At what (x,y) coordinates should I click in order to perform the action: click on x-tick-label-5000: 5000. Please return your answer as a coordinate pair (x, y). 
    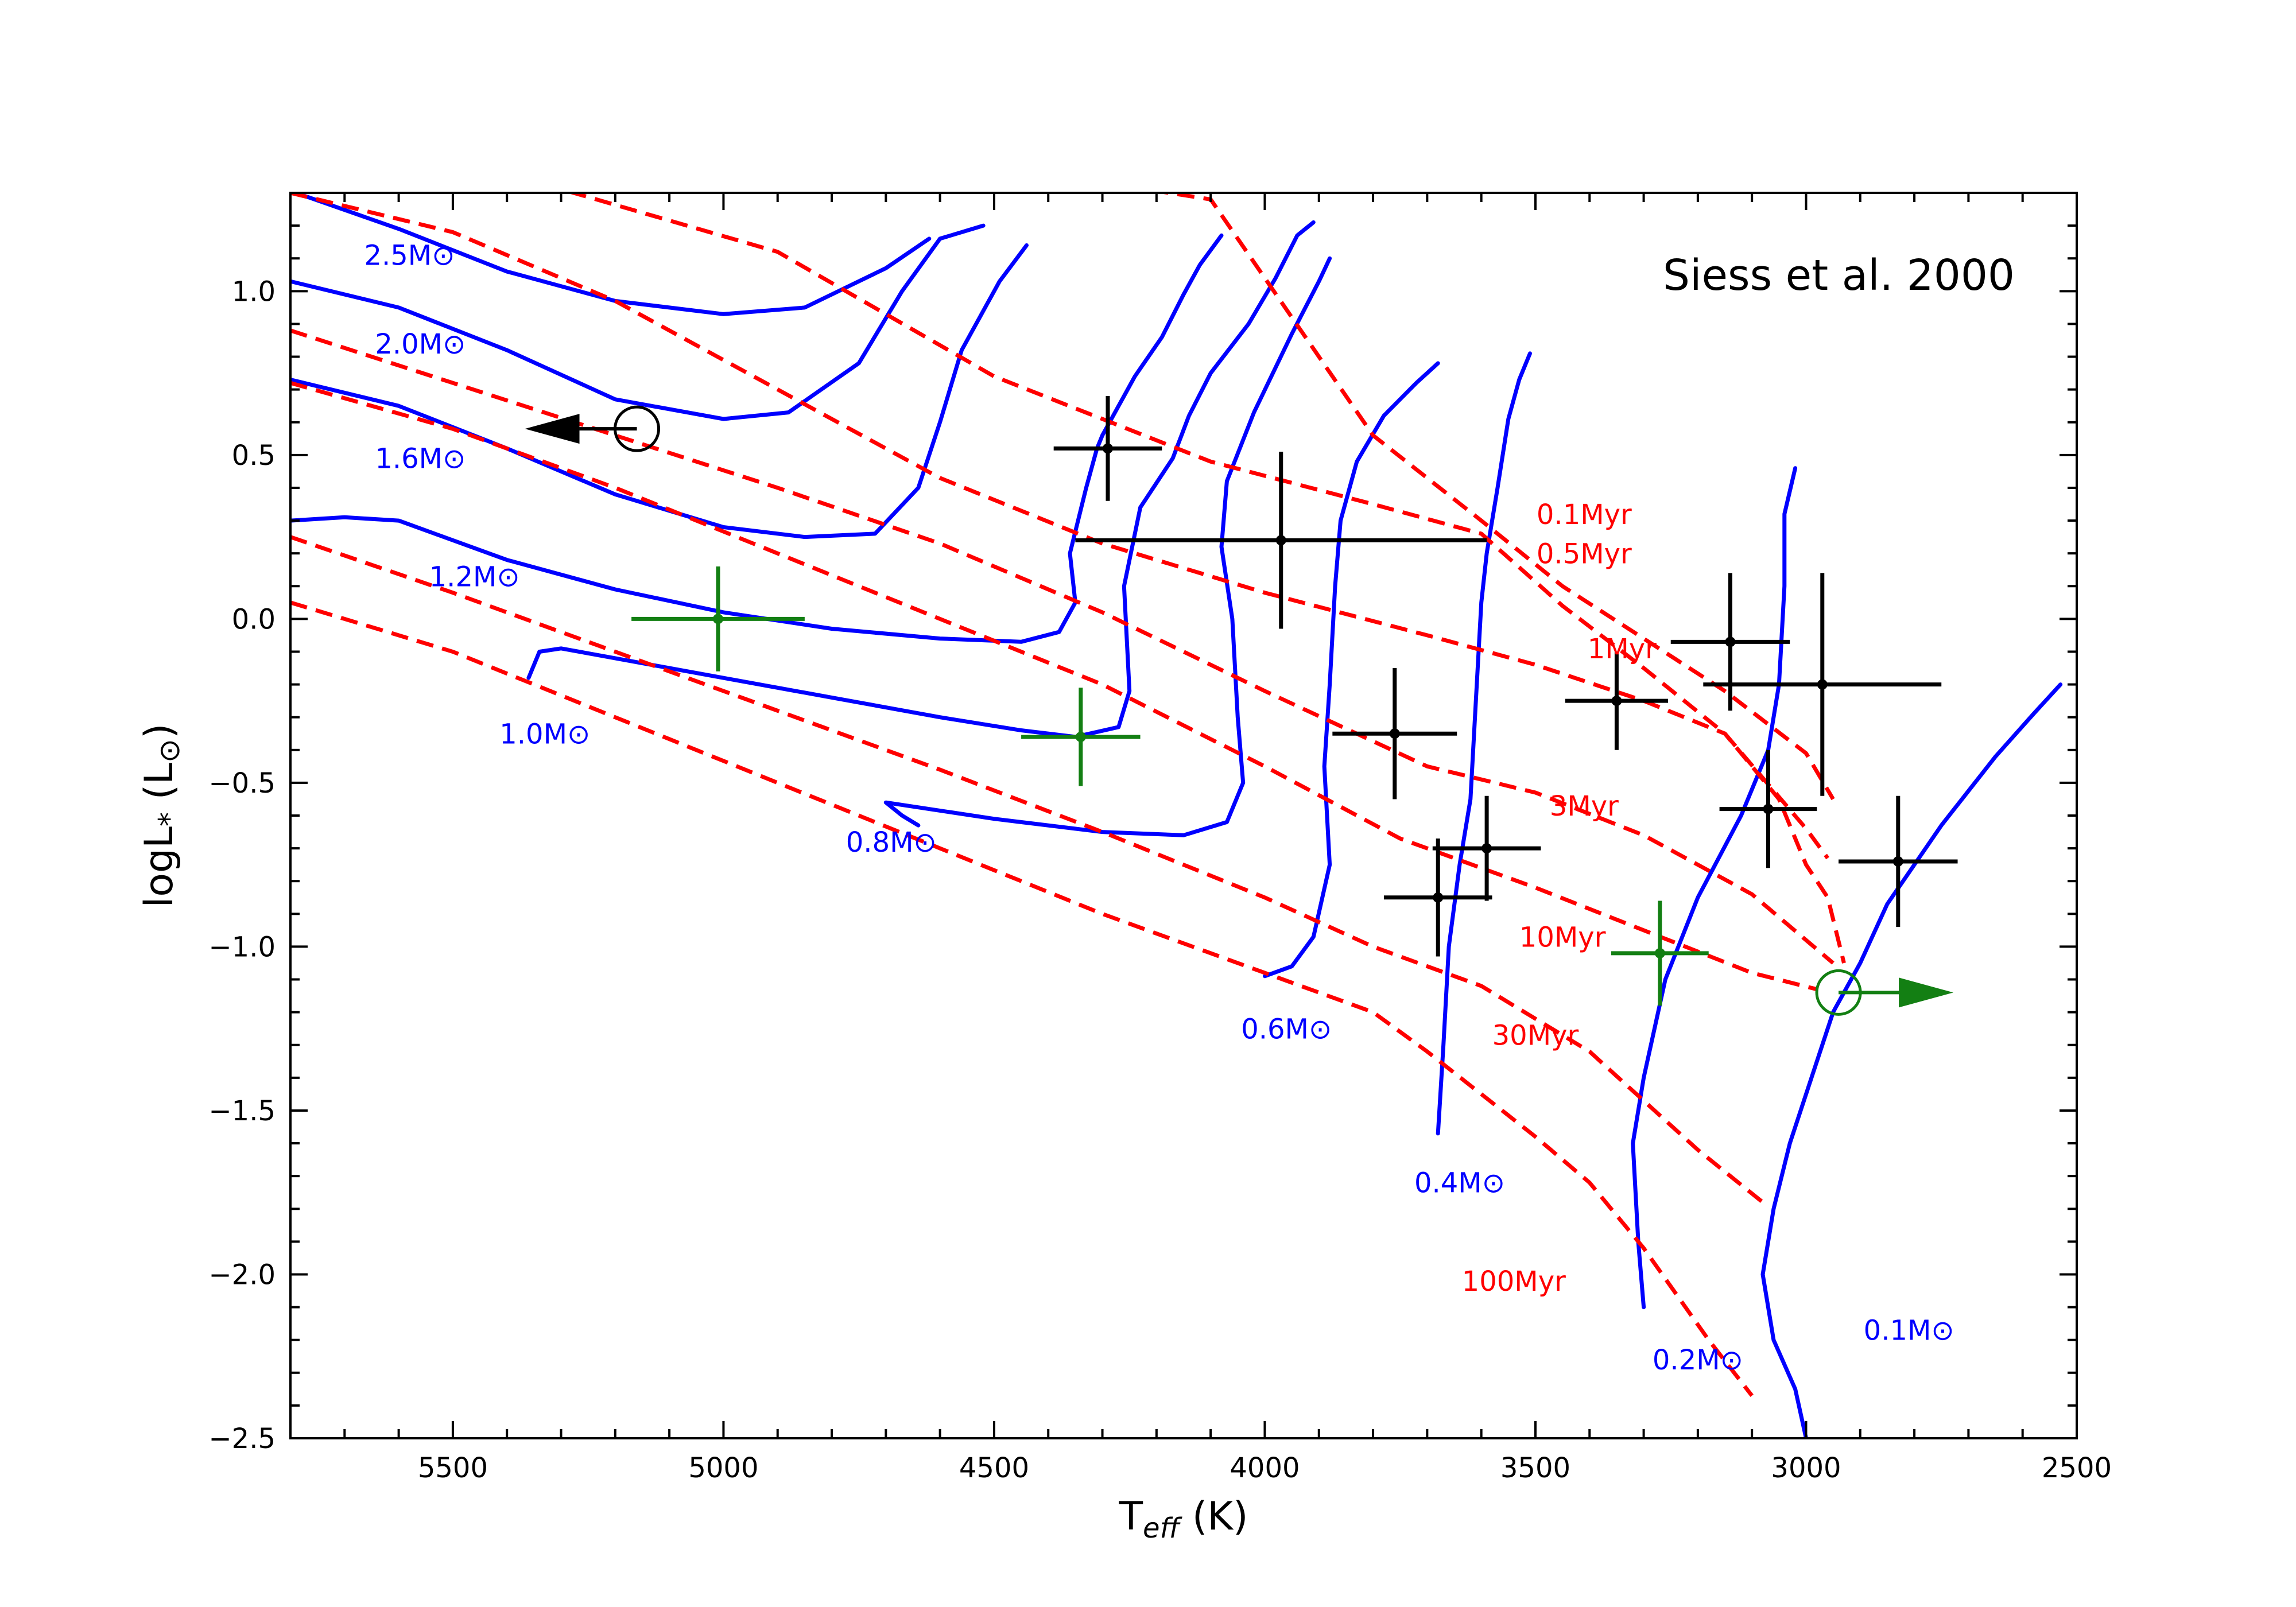
    Looking at the image, I should click on (723, 1468).